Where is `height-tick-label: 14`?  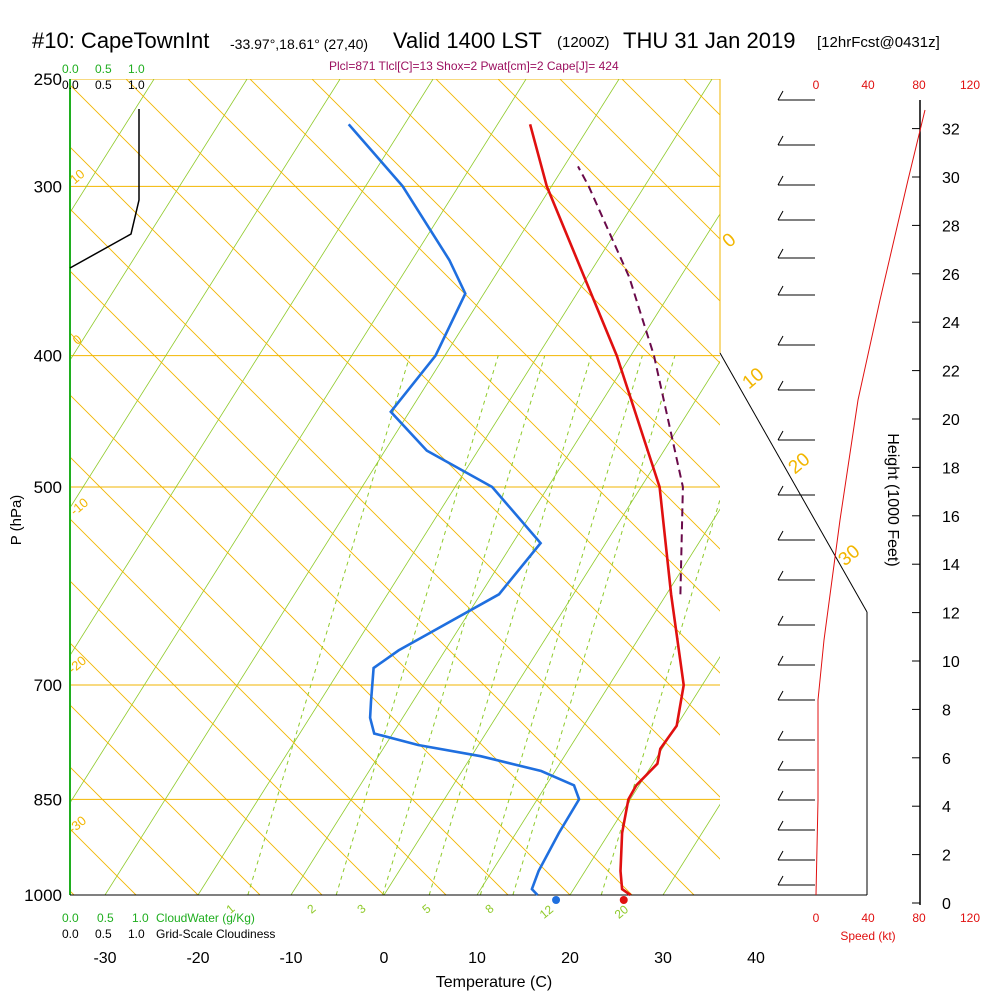 height-tick-label: 14 is located at coordinates (951, 565).